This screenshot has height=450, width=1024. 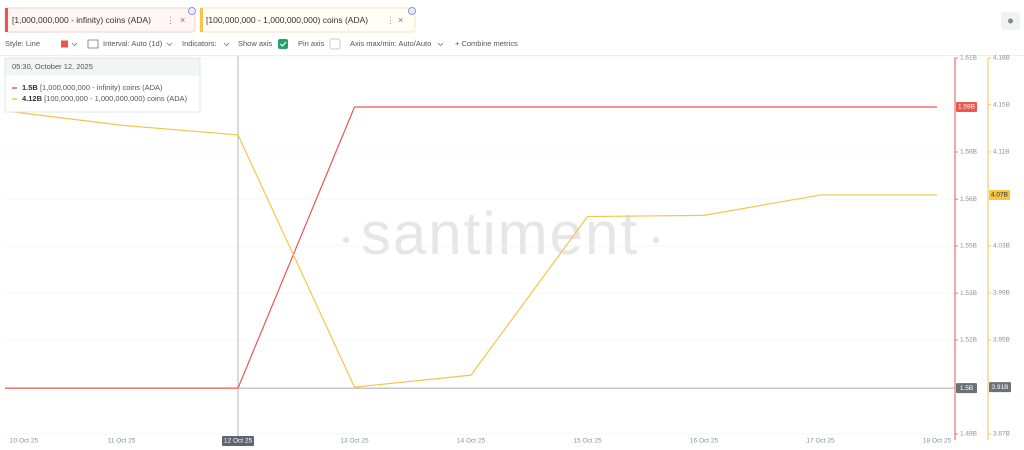 I want to click on indicators-label: Indicators:, so click(x=199, y=43).